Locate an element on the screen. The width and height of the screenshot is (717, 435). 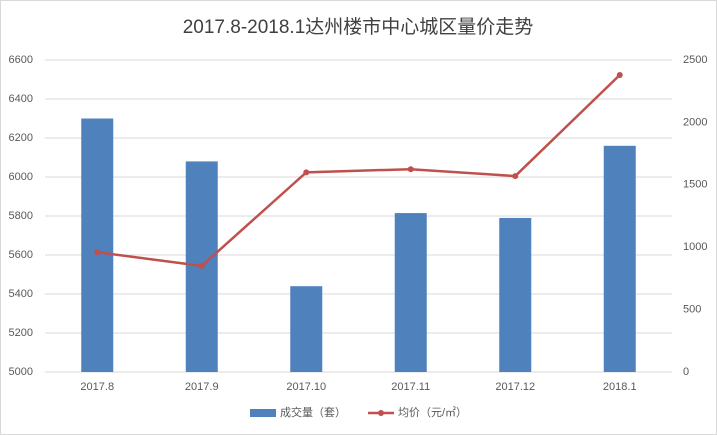
y-tick-label: 6600 is located at coordinates (21, 60).